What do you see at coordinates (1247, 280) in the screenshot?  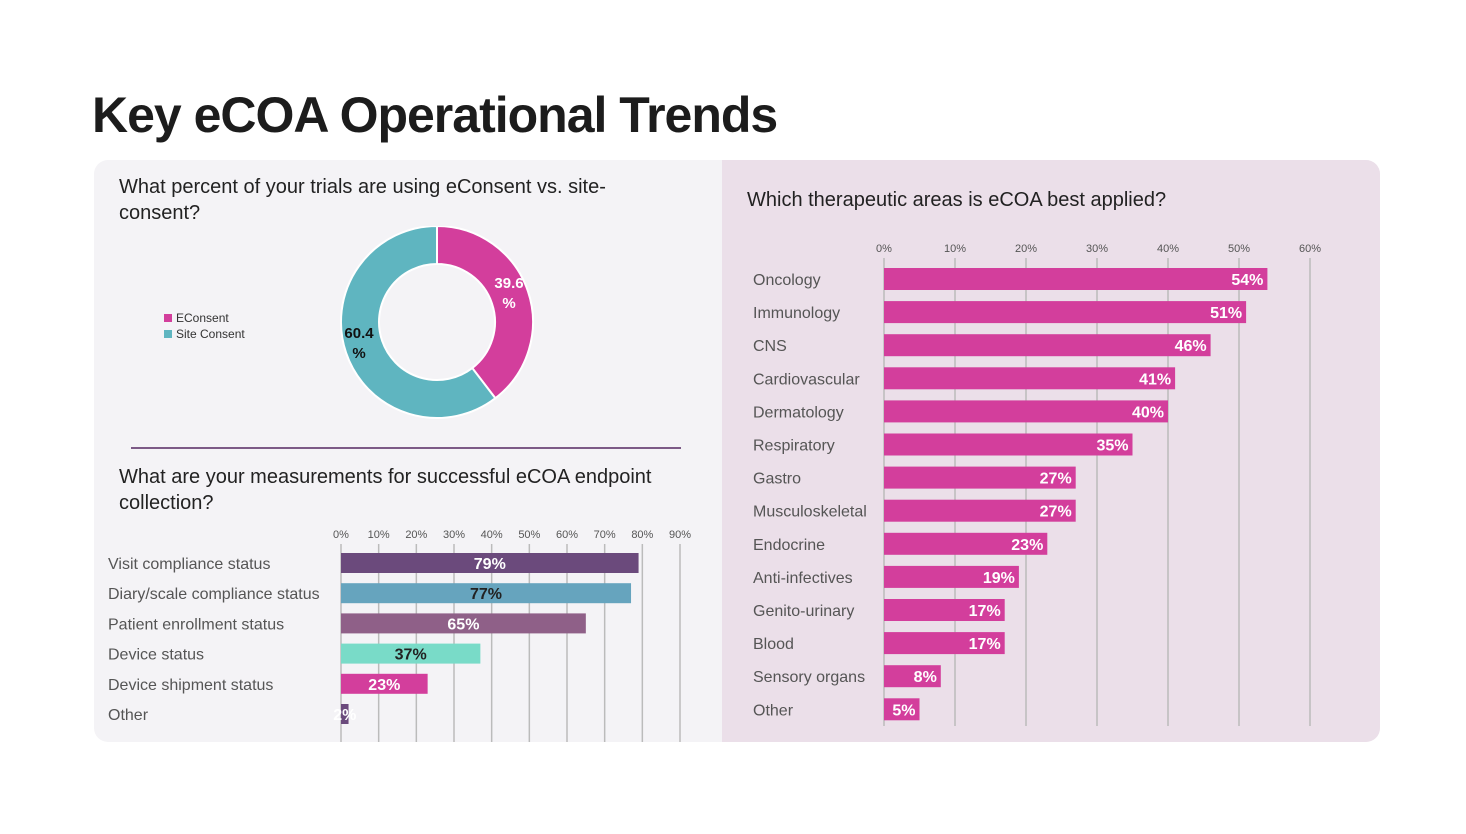 I see `bar-value-label: 54%` at bounding box center [1247, 280].